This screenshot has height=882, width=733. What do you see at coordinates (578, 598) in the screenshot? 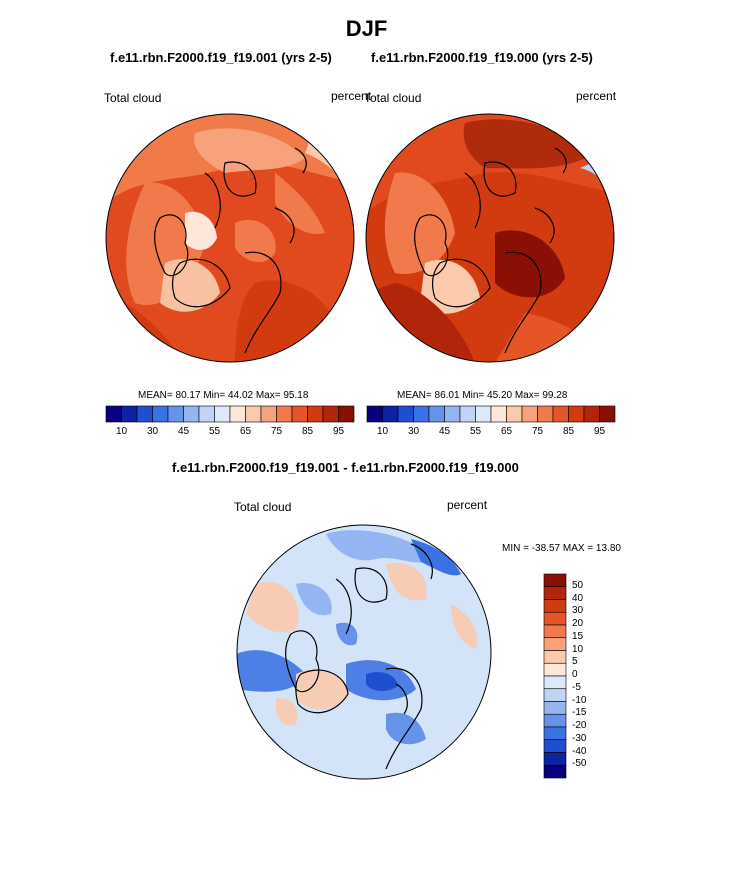
I see `difference-colorbar-tick-label: 40` at bounding box center [578, 598].